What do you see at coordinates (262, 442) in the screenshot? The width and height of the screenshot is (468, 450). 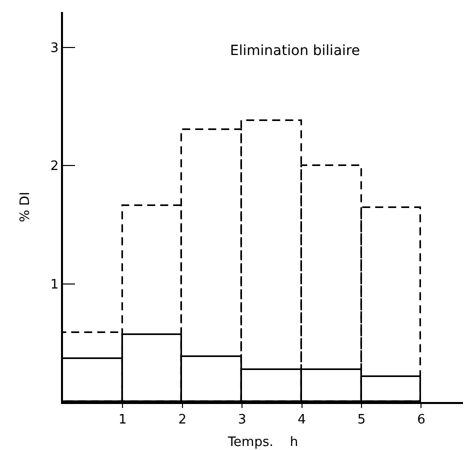 I see `x-axis-title: Temps. h` at bounding box center [262, 442].